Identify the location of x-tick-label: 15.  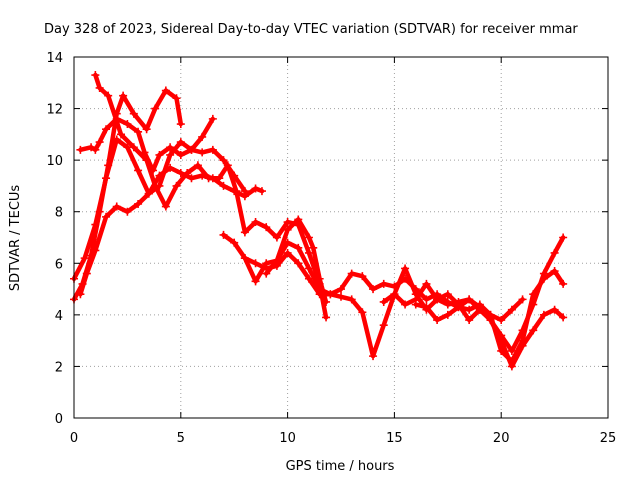
(394, 438).